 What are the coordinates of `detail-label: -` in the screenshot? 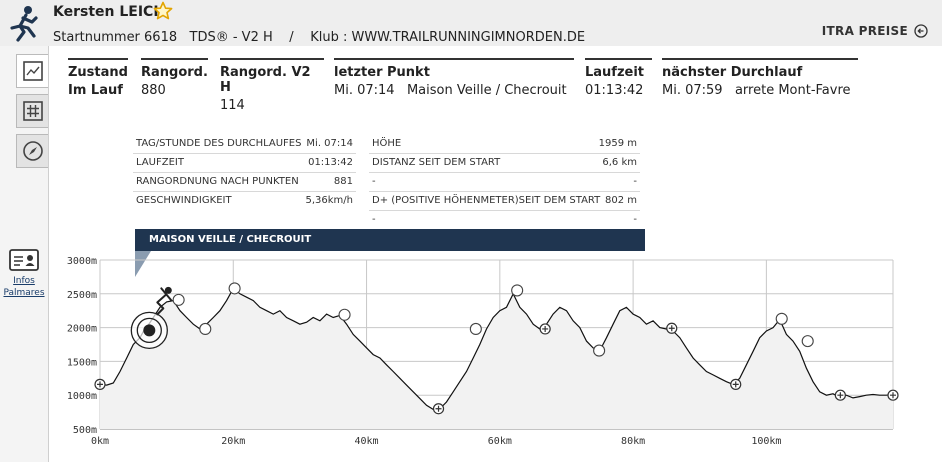 It's located at (374, 219).